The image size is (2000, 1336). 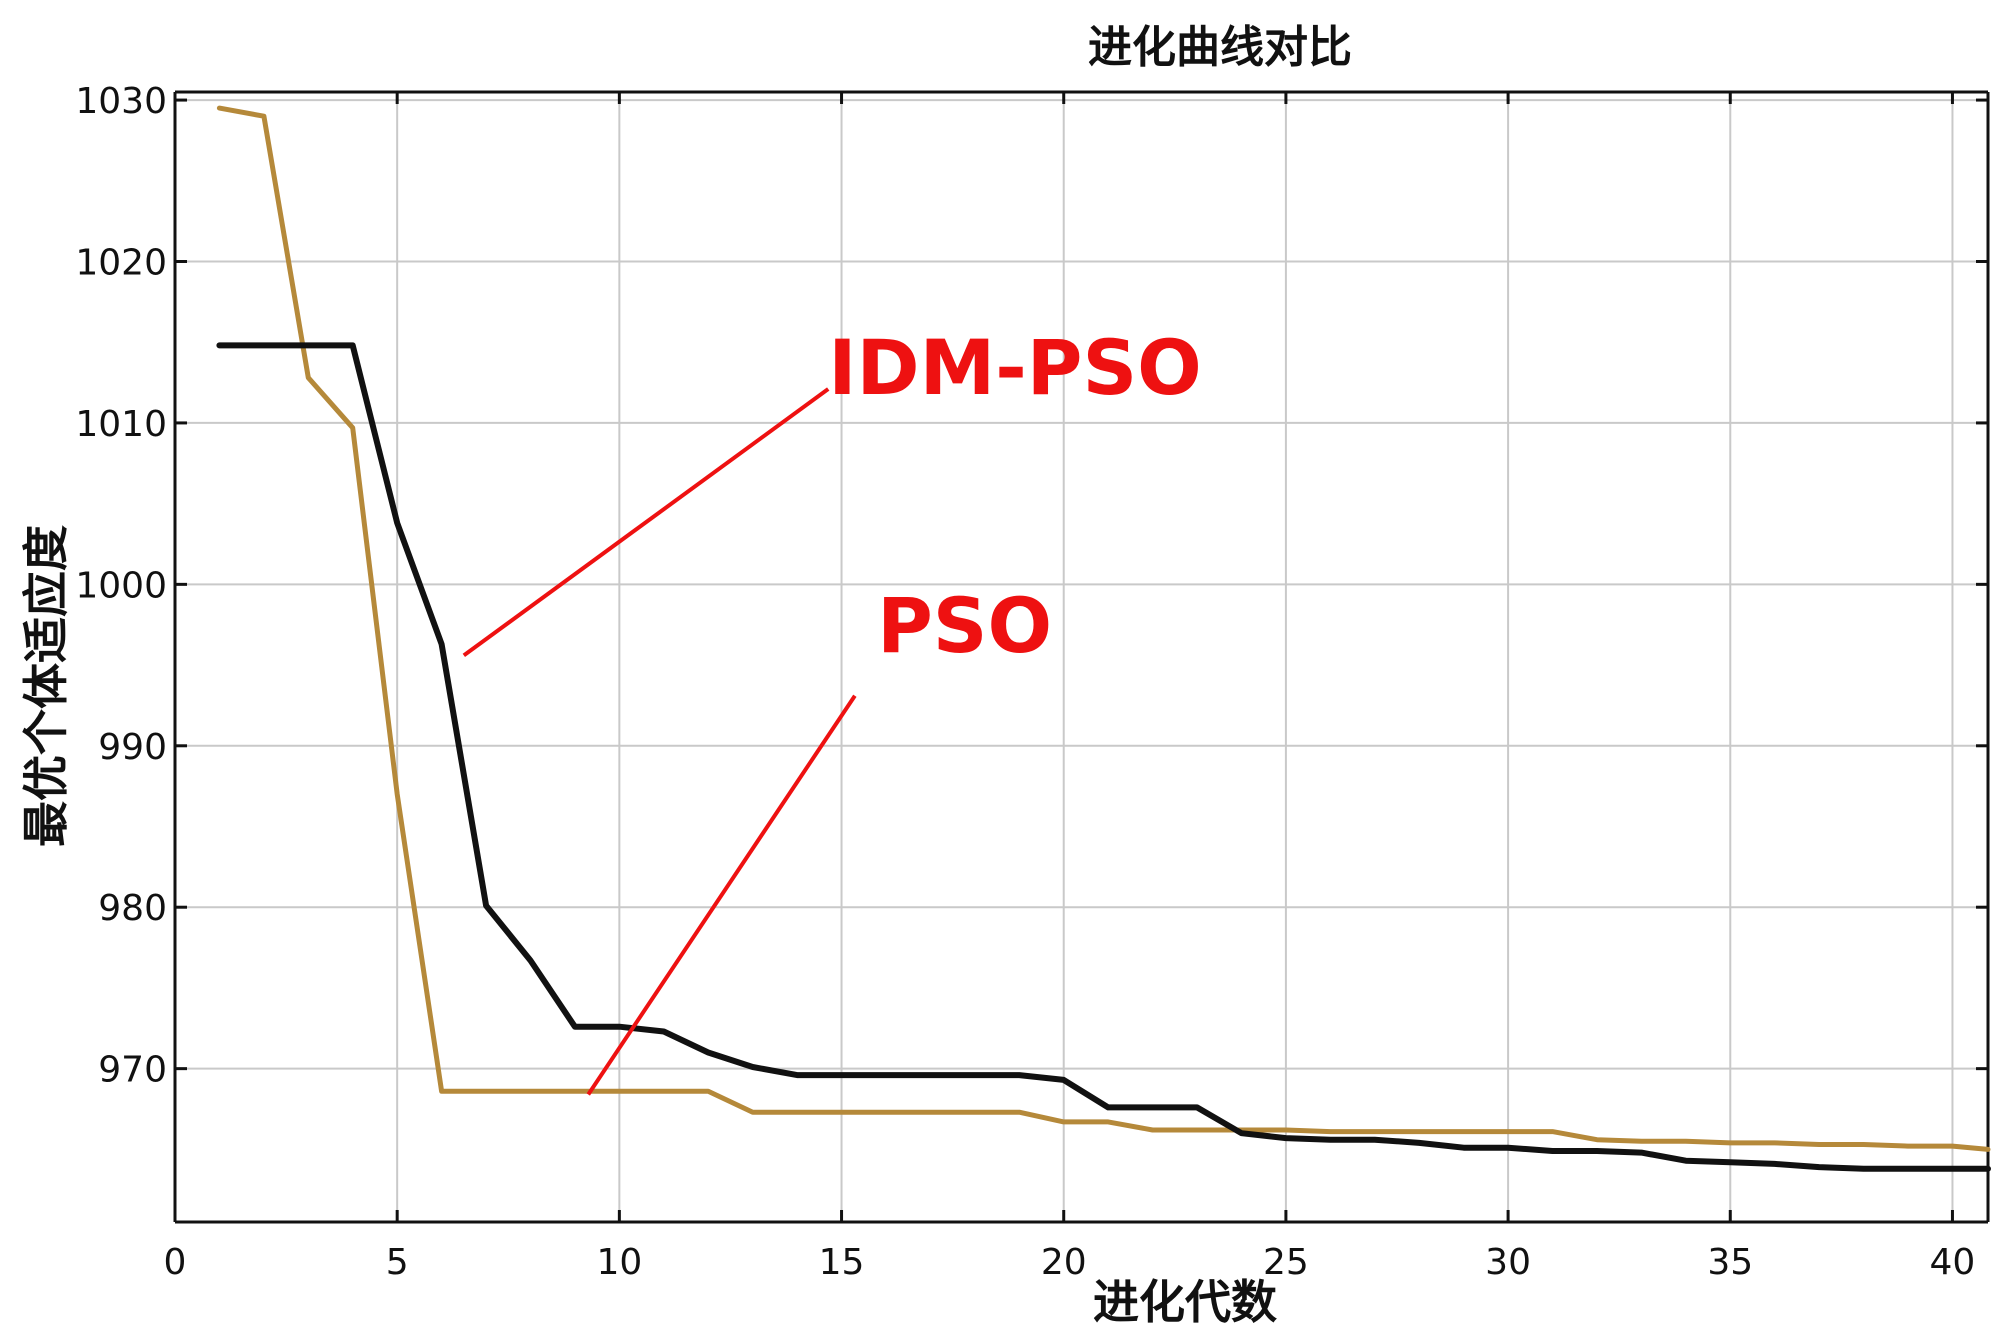 What do you see at coordinates (646, 522) in the screenshot?
I see `annotation-pointer-idm-pso` at bounding box center [646, 522].